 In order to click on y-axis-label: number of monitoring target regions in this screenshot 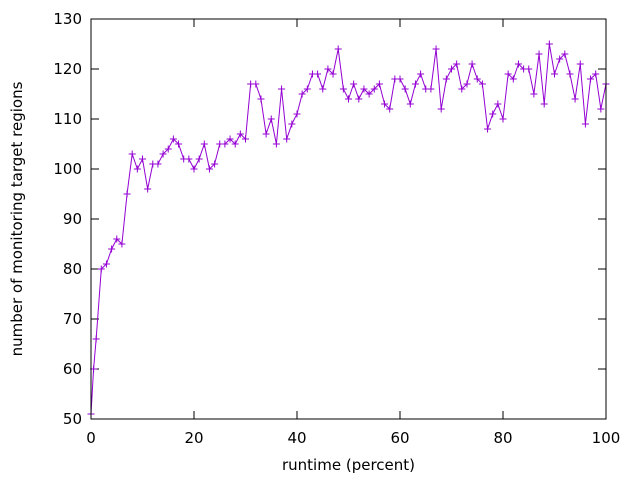, I will do `click(17, 218)`.